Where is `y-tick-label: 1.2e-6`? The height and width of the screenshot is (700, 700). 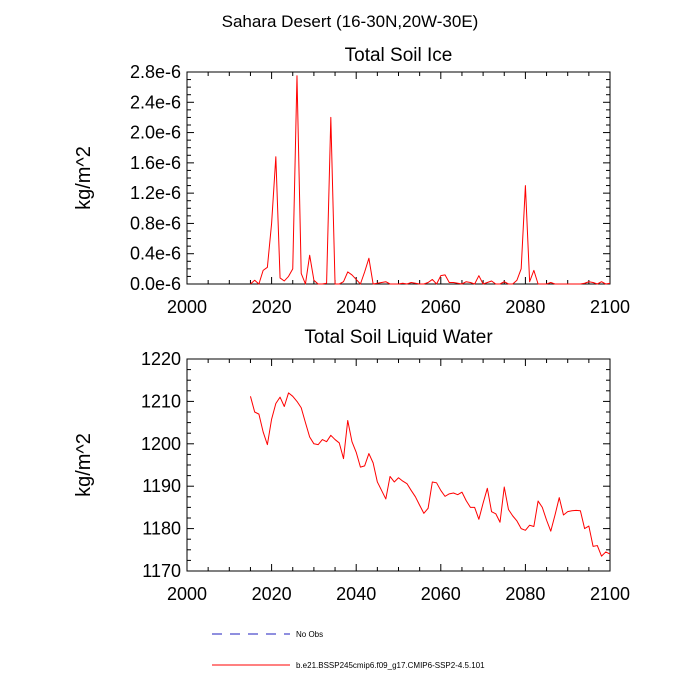 y-tick-label: 1.2e-6 is located at coordinates (155, 193).